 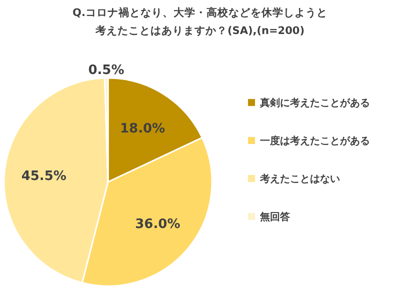 What do you see at coordinates (200, 12) in the screenshot?
I see `chart-title: Q.コロナ禍となり、大学・高校などを休学しようと` at bounding box center [200, 12].